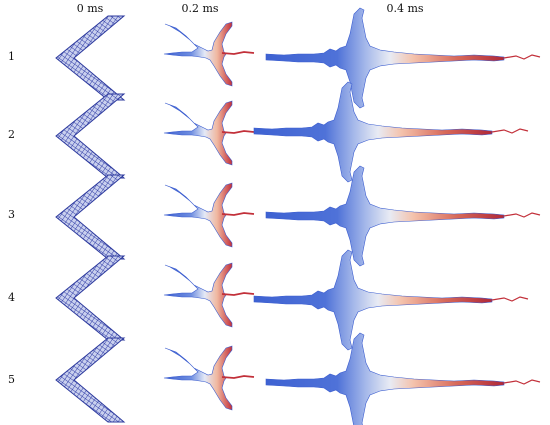 This screenshot has height=425, width=550. Describe the element at coordinates (11, 134) in the screenshot. I see `row-label-2: 2` at that location.